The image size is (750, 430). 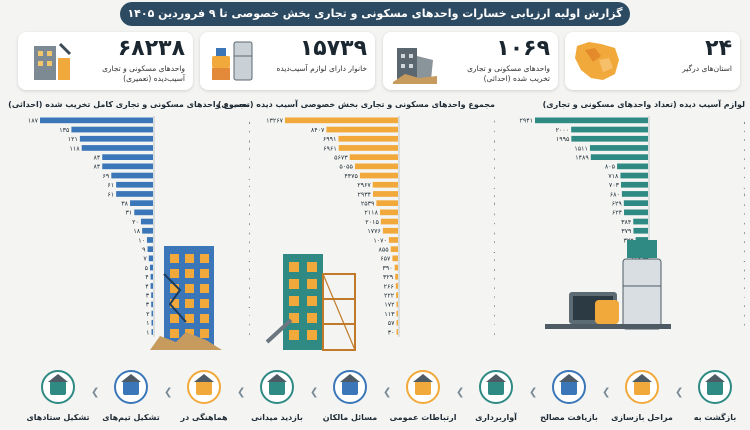 What do you see at coordinates (146, 286) in the screenshot?
I see `chart-data-label: ۴` at bounding box center [146, 286].